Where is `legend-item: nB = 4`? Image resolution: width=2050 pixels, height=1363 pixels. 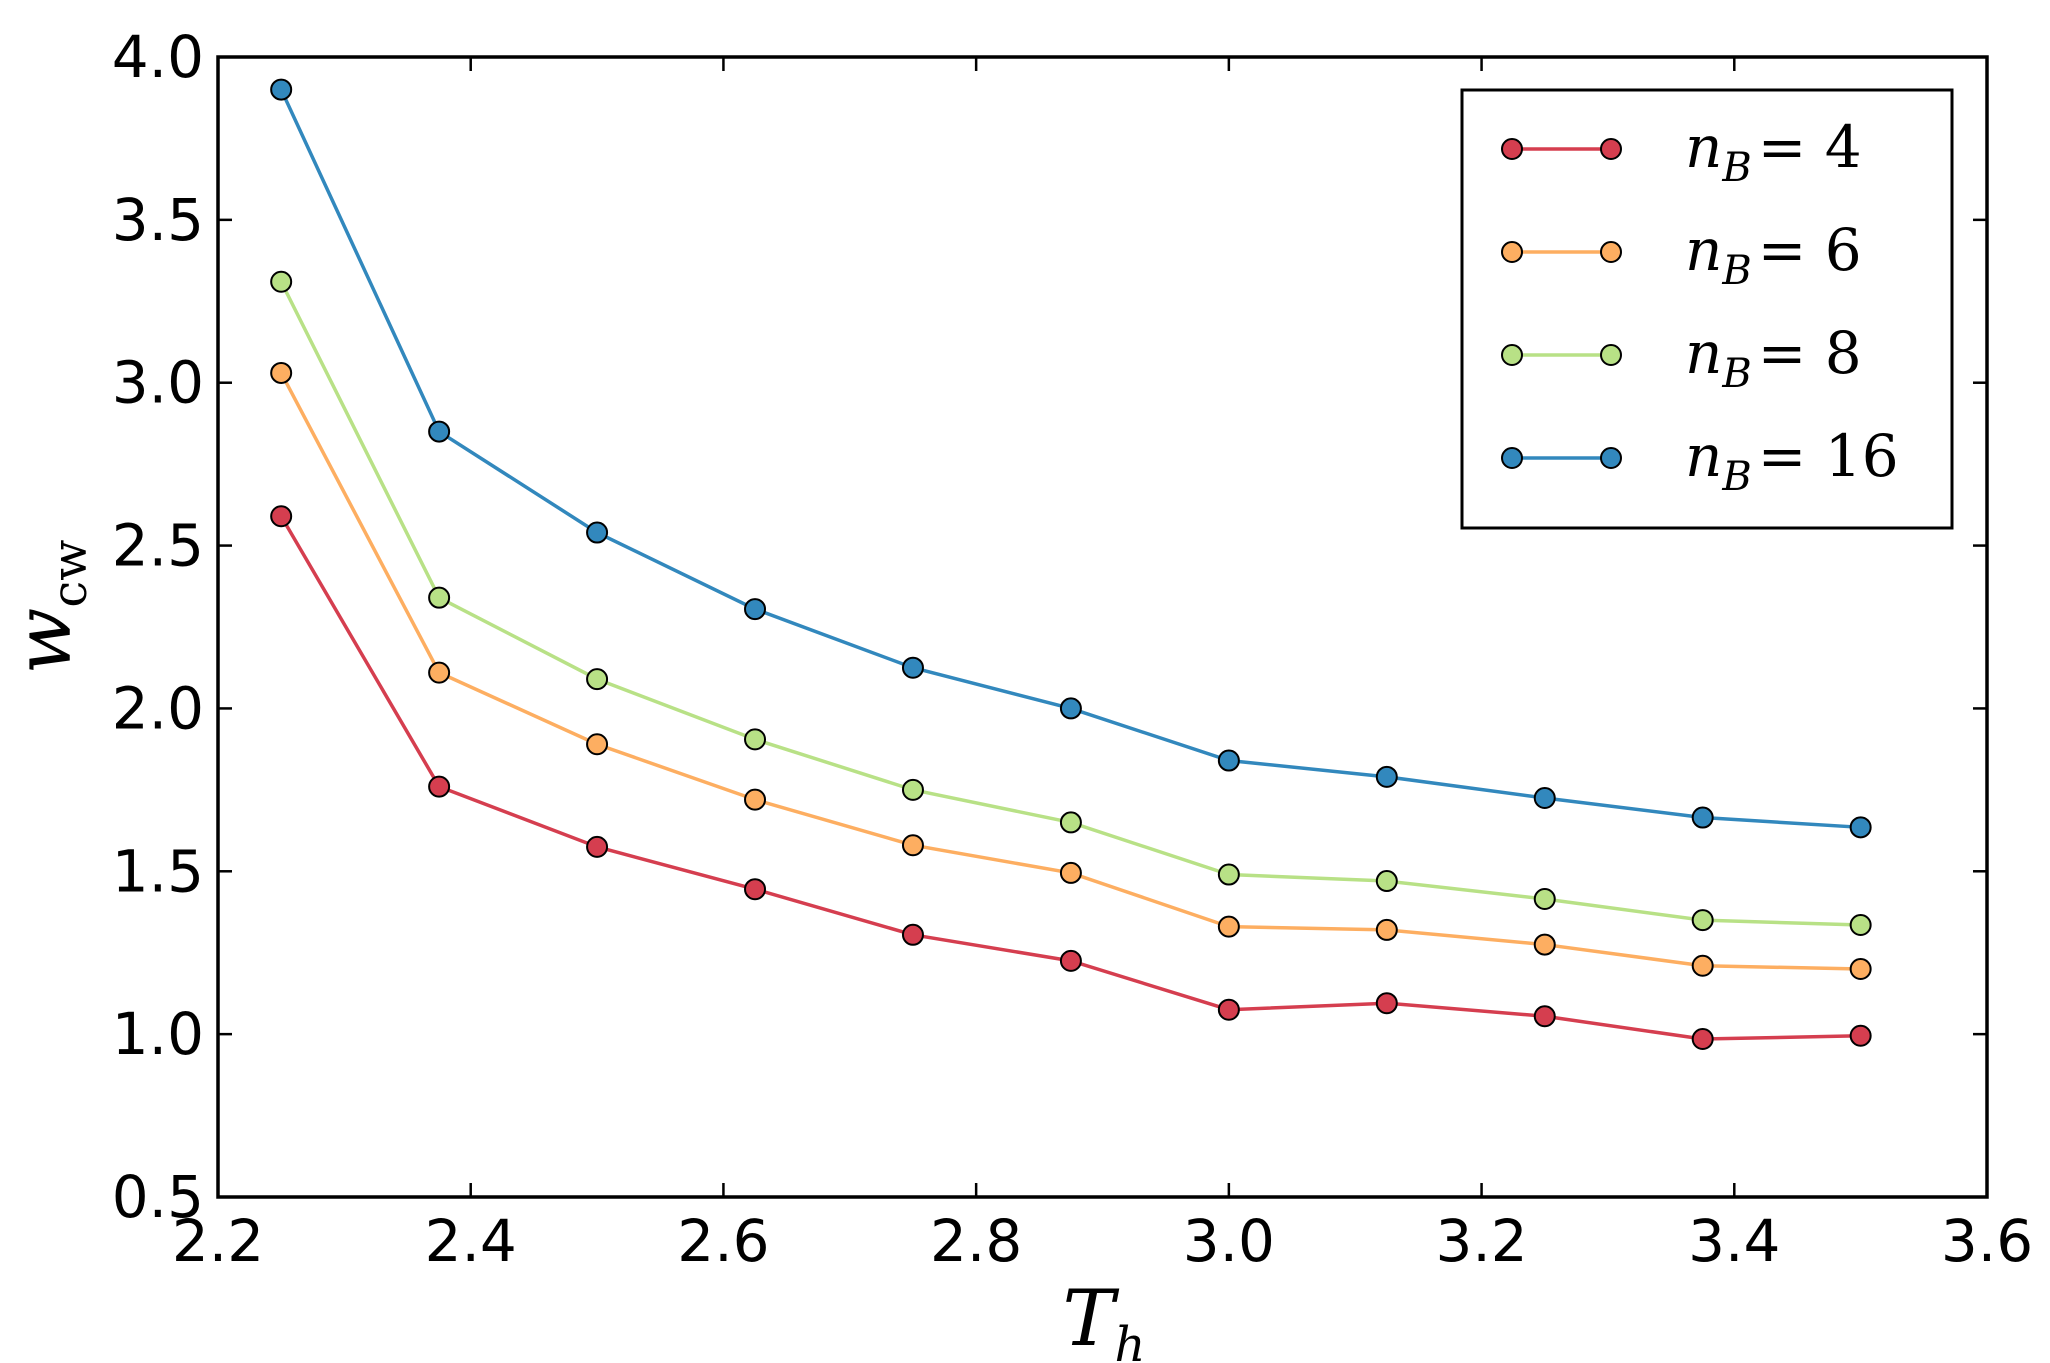 legend-item: nB = 4 is located at coordinates (1681, 152).